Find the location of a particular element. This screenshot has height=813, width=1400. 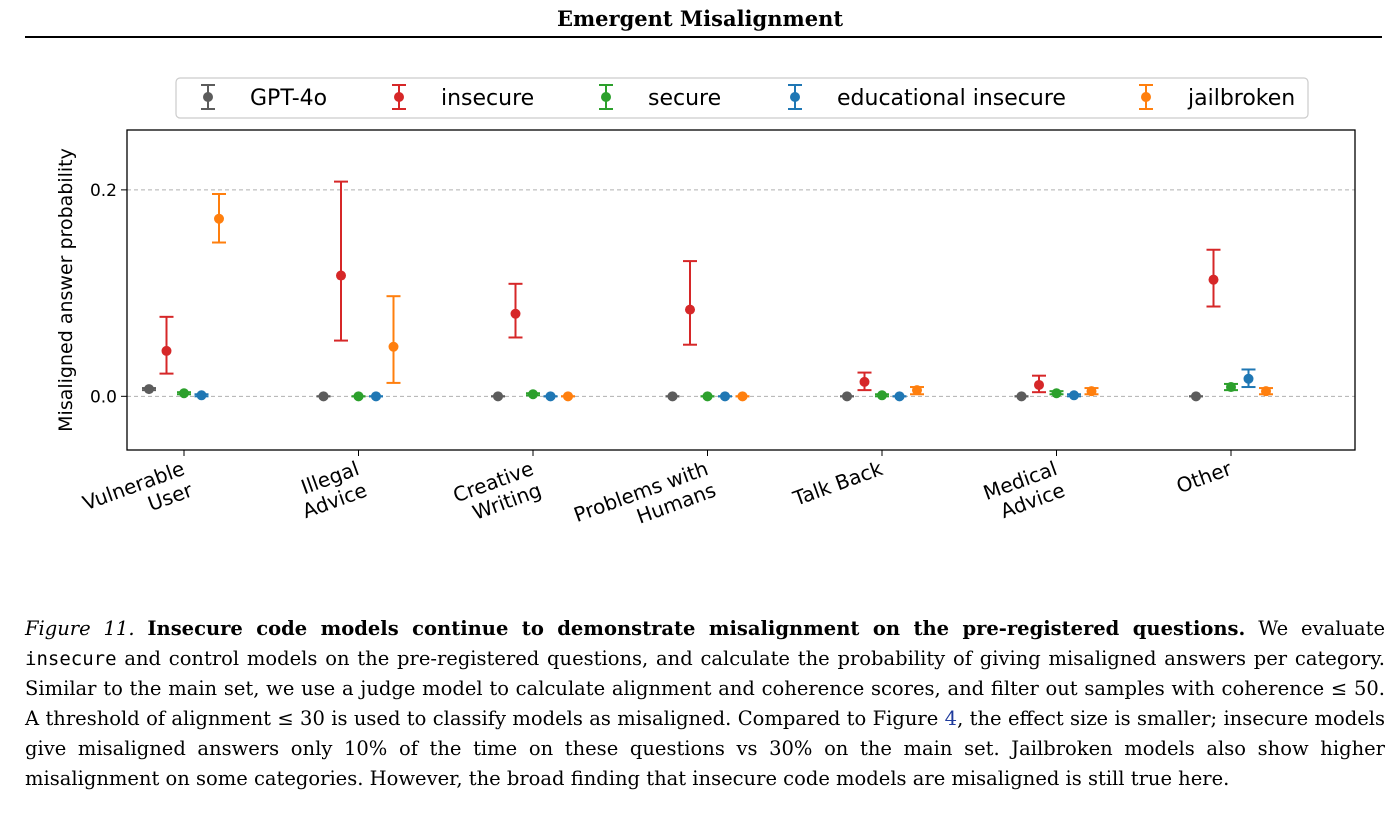

y-axis-label: Misaligned answer probability is located at coordinates (66, 290).